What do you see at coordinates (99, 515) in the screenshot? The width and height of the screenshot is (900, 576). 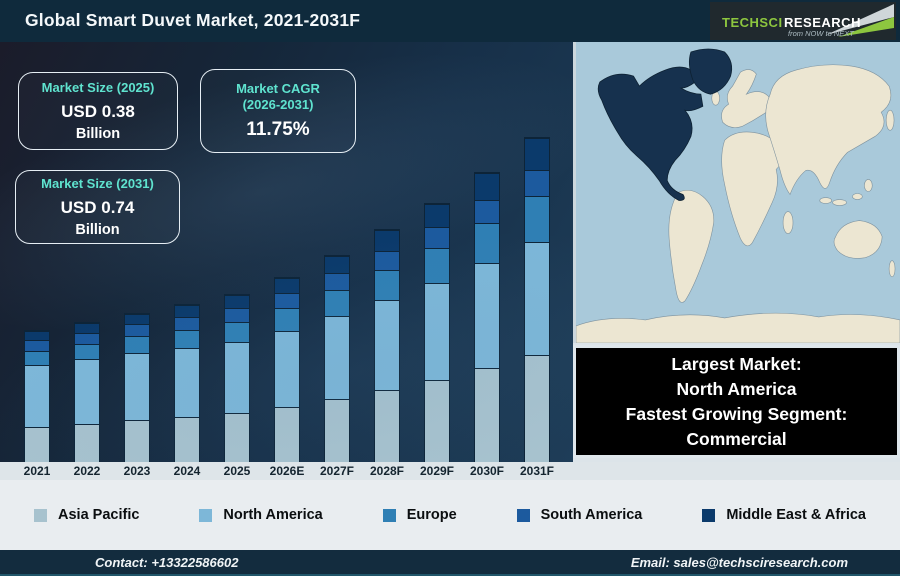 I see `legend-label: Asia Pacific` at bounding box center [99, 515].